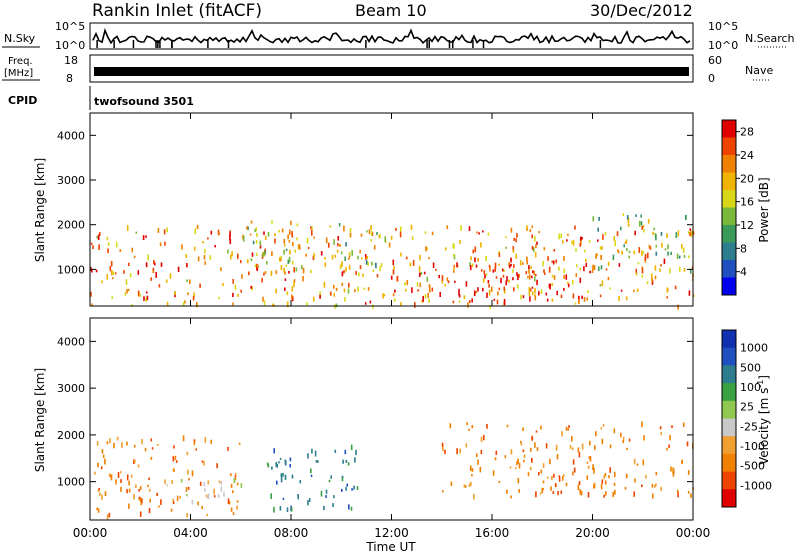 This screenshot has height=554, width=800. Describe the element at coordinates (750, 387) in the screenshot. I see `velocity-colorbar-tick-label: 100` at that location.